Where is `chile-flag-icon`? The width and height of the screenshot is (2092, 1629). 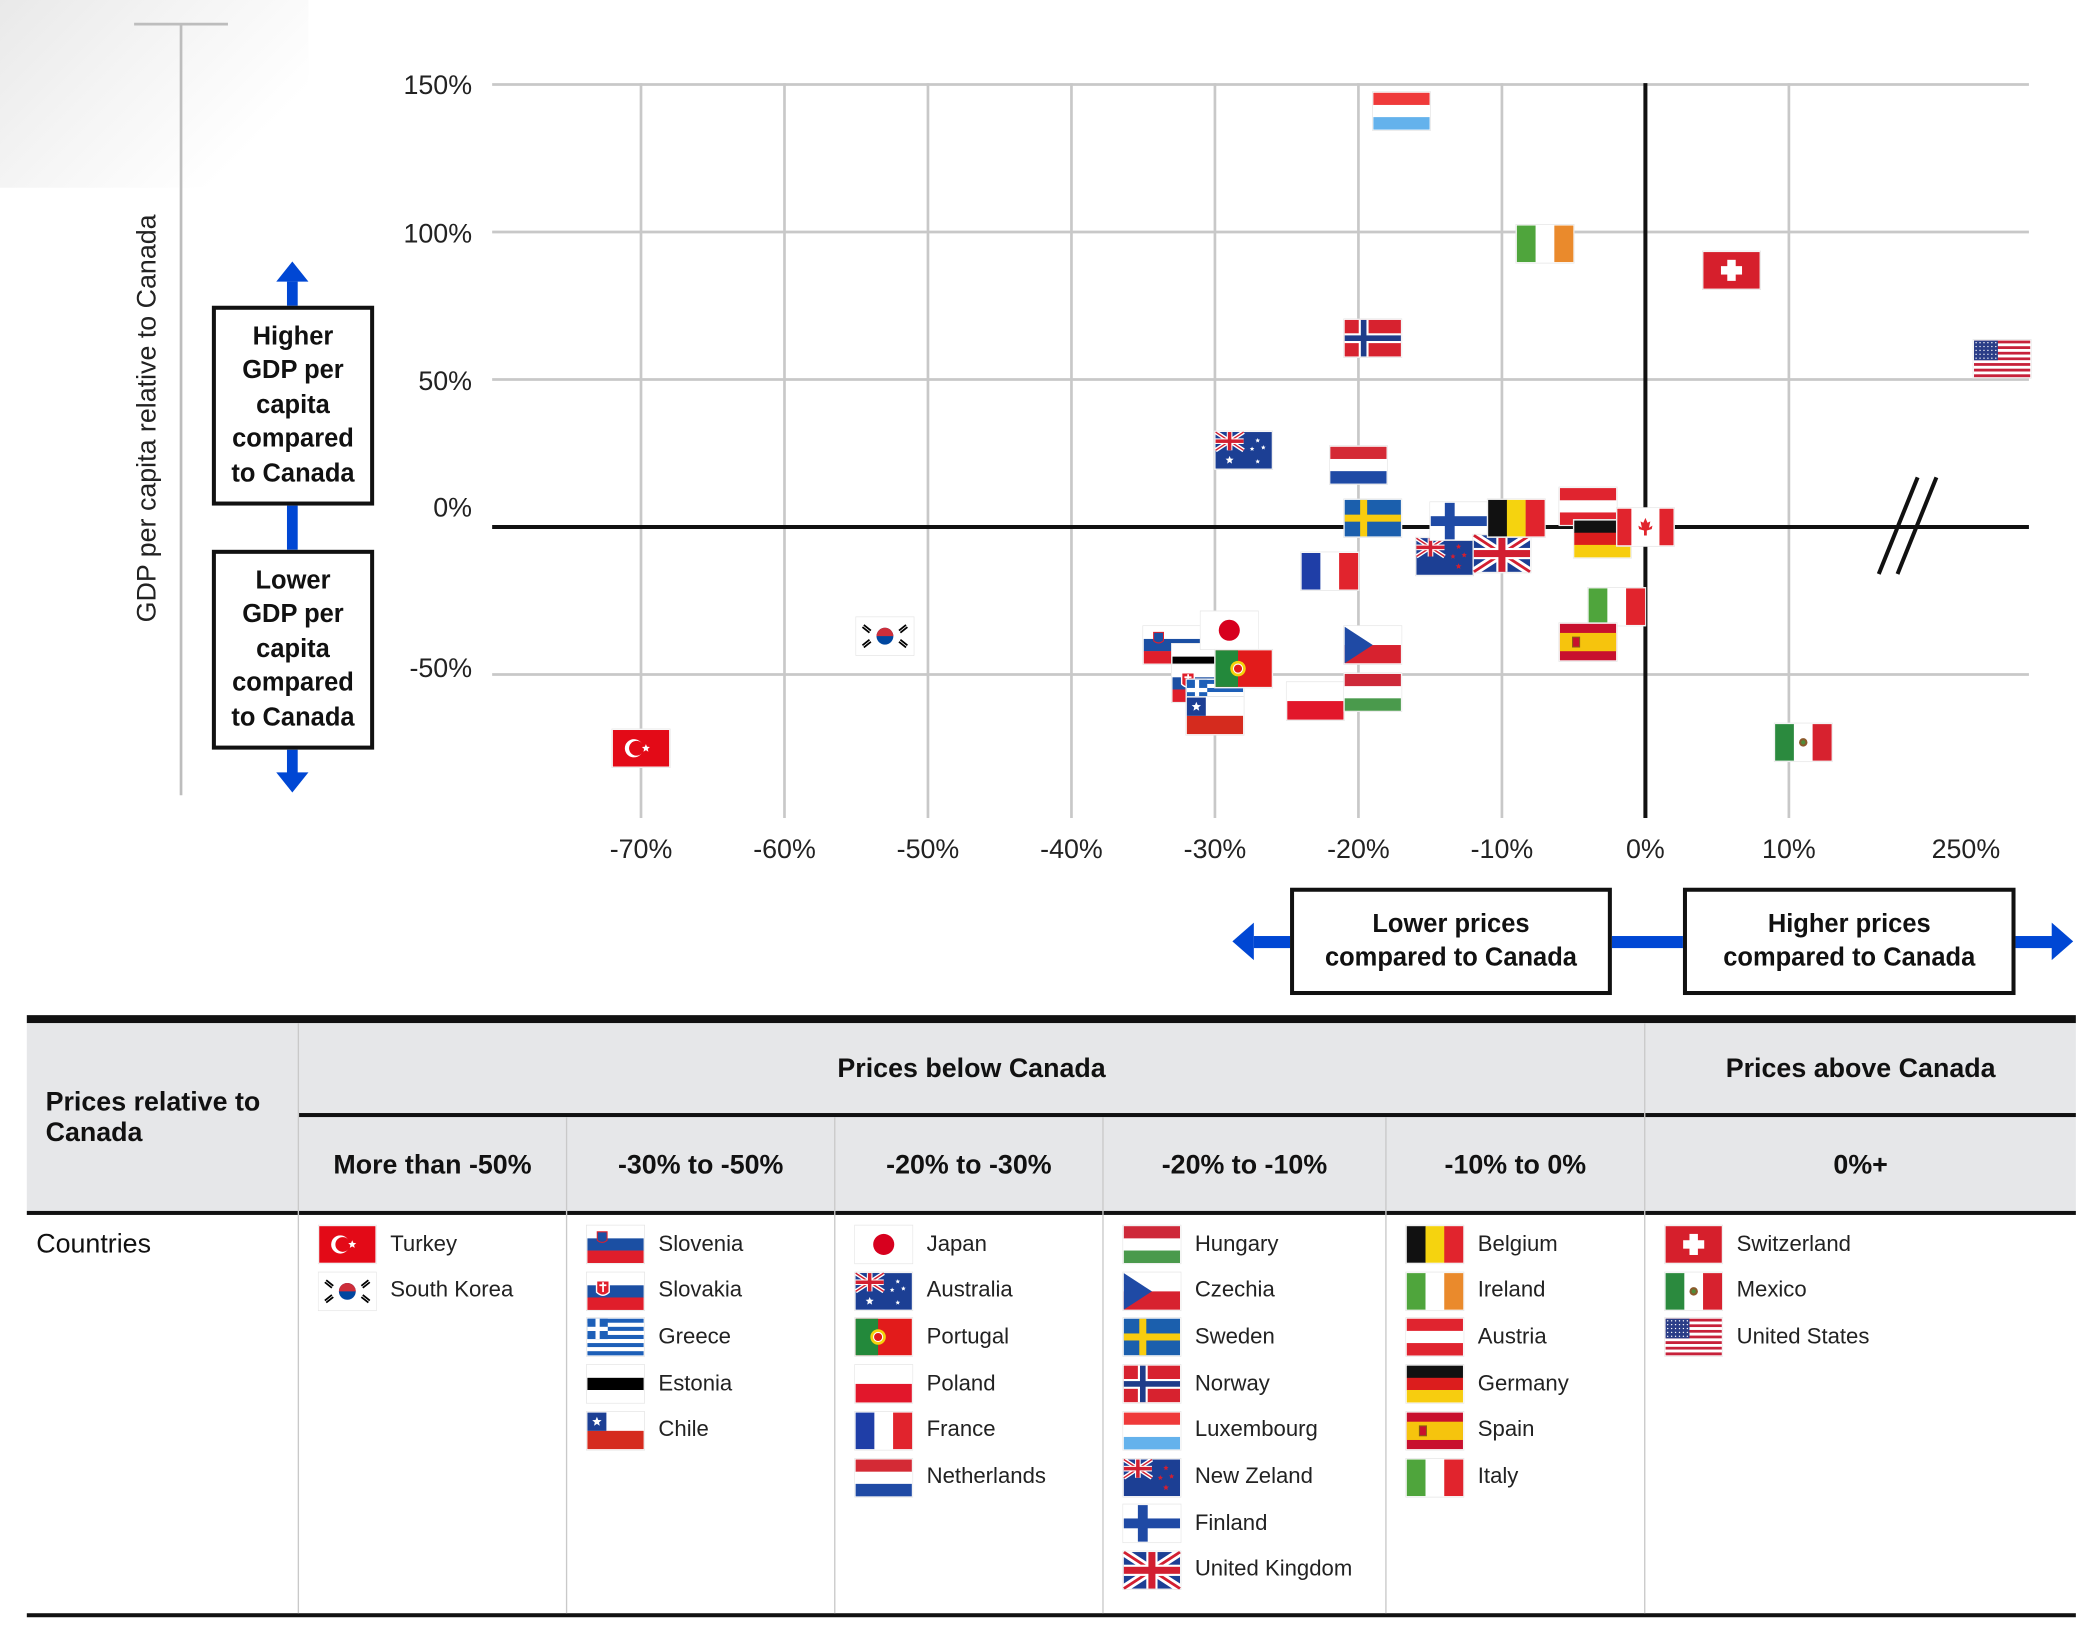
chile-flag-icon is located at coordinates (616, 1430).